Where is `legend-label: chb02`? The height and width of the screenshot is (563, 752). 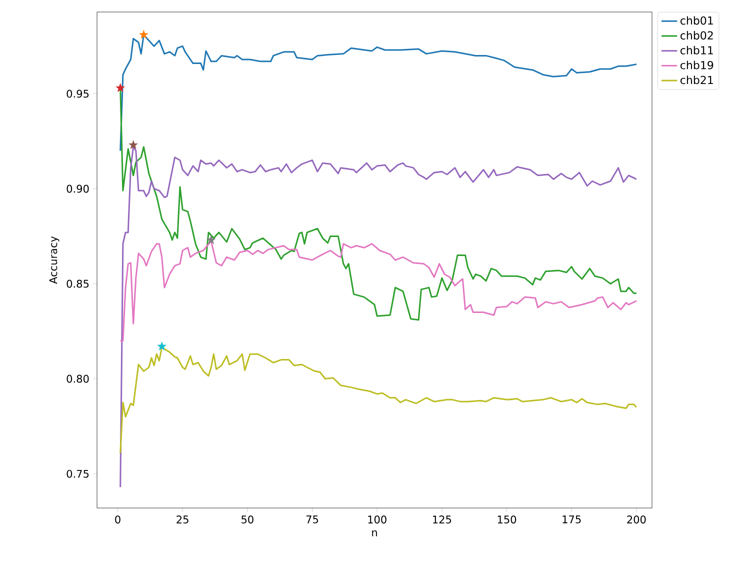
legend-label: chb02 is located at coordinates (696, 35).